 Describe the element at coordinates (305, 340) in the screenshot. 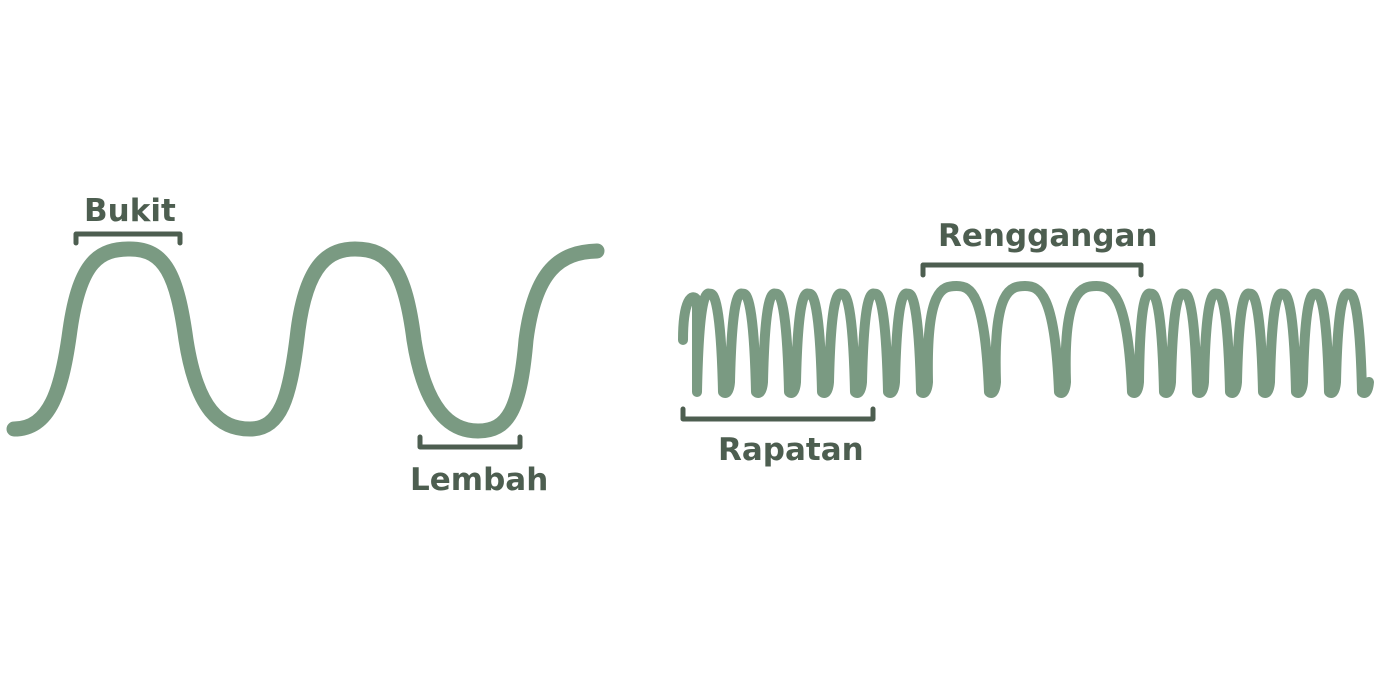

I see `transverse-wave` at that location.